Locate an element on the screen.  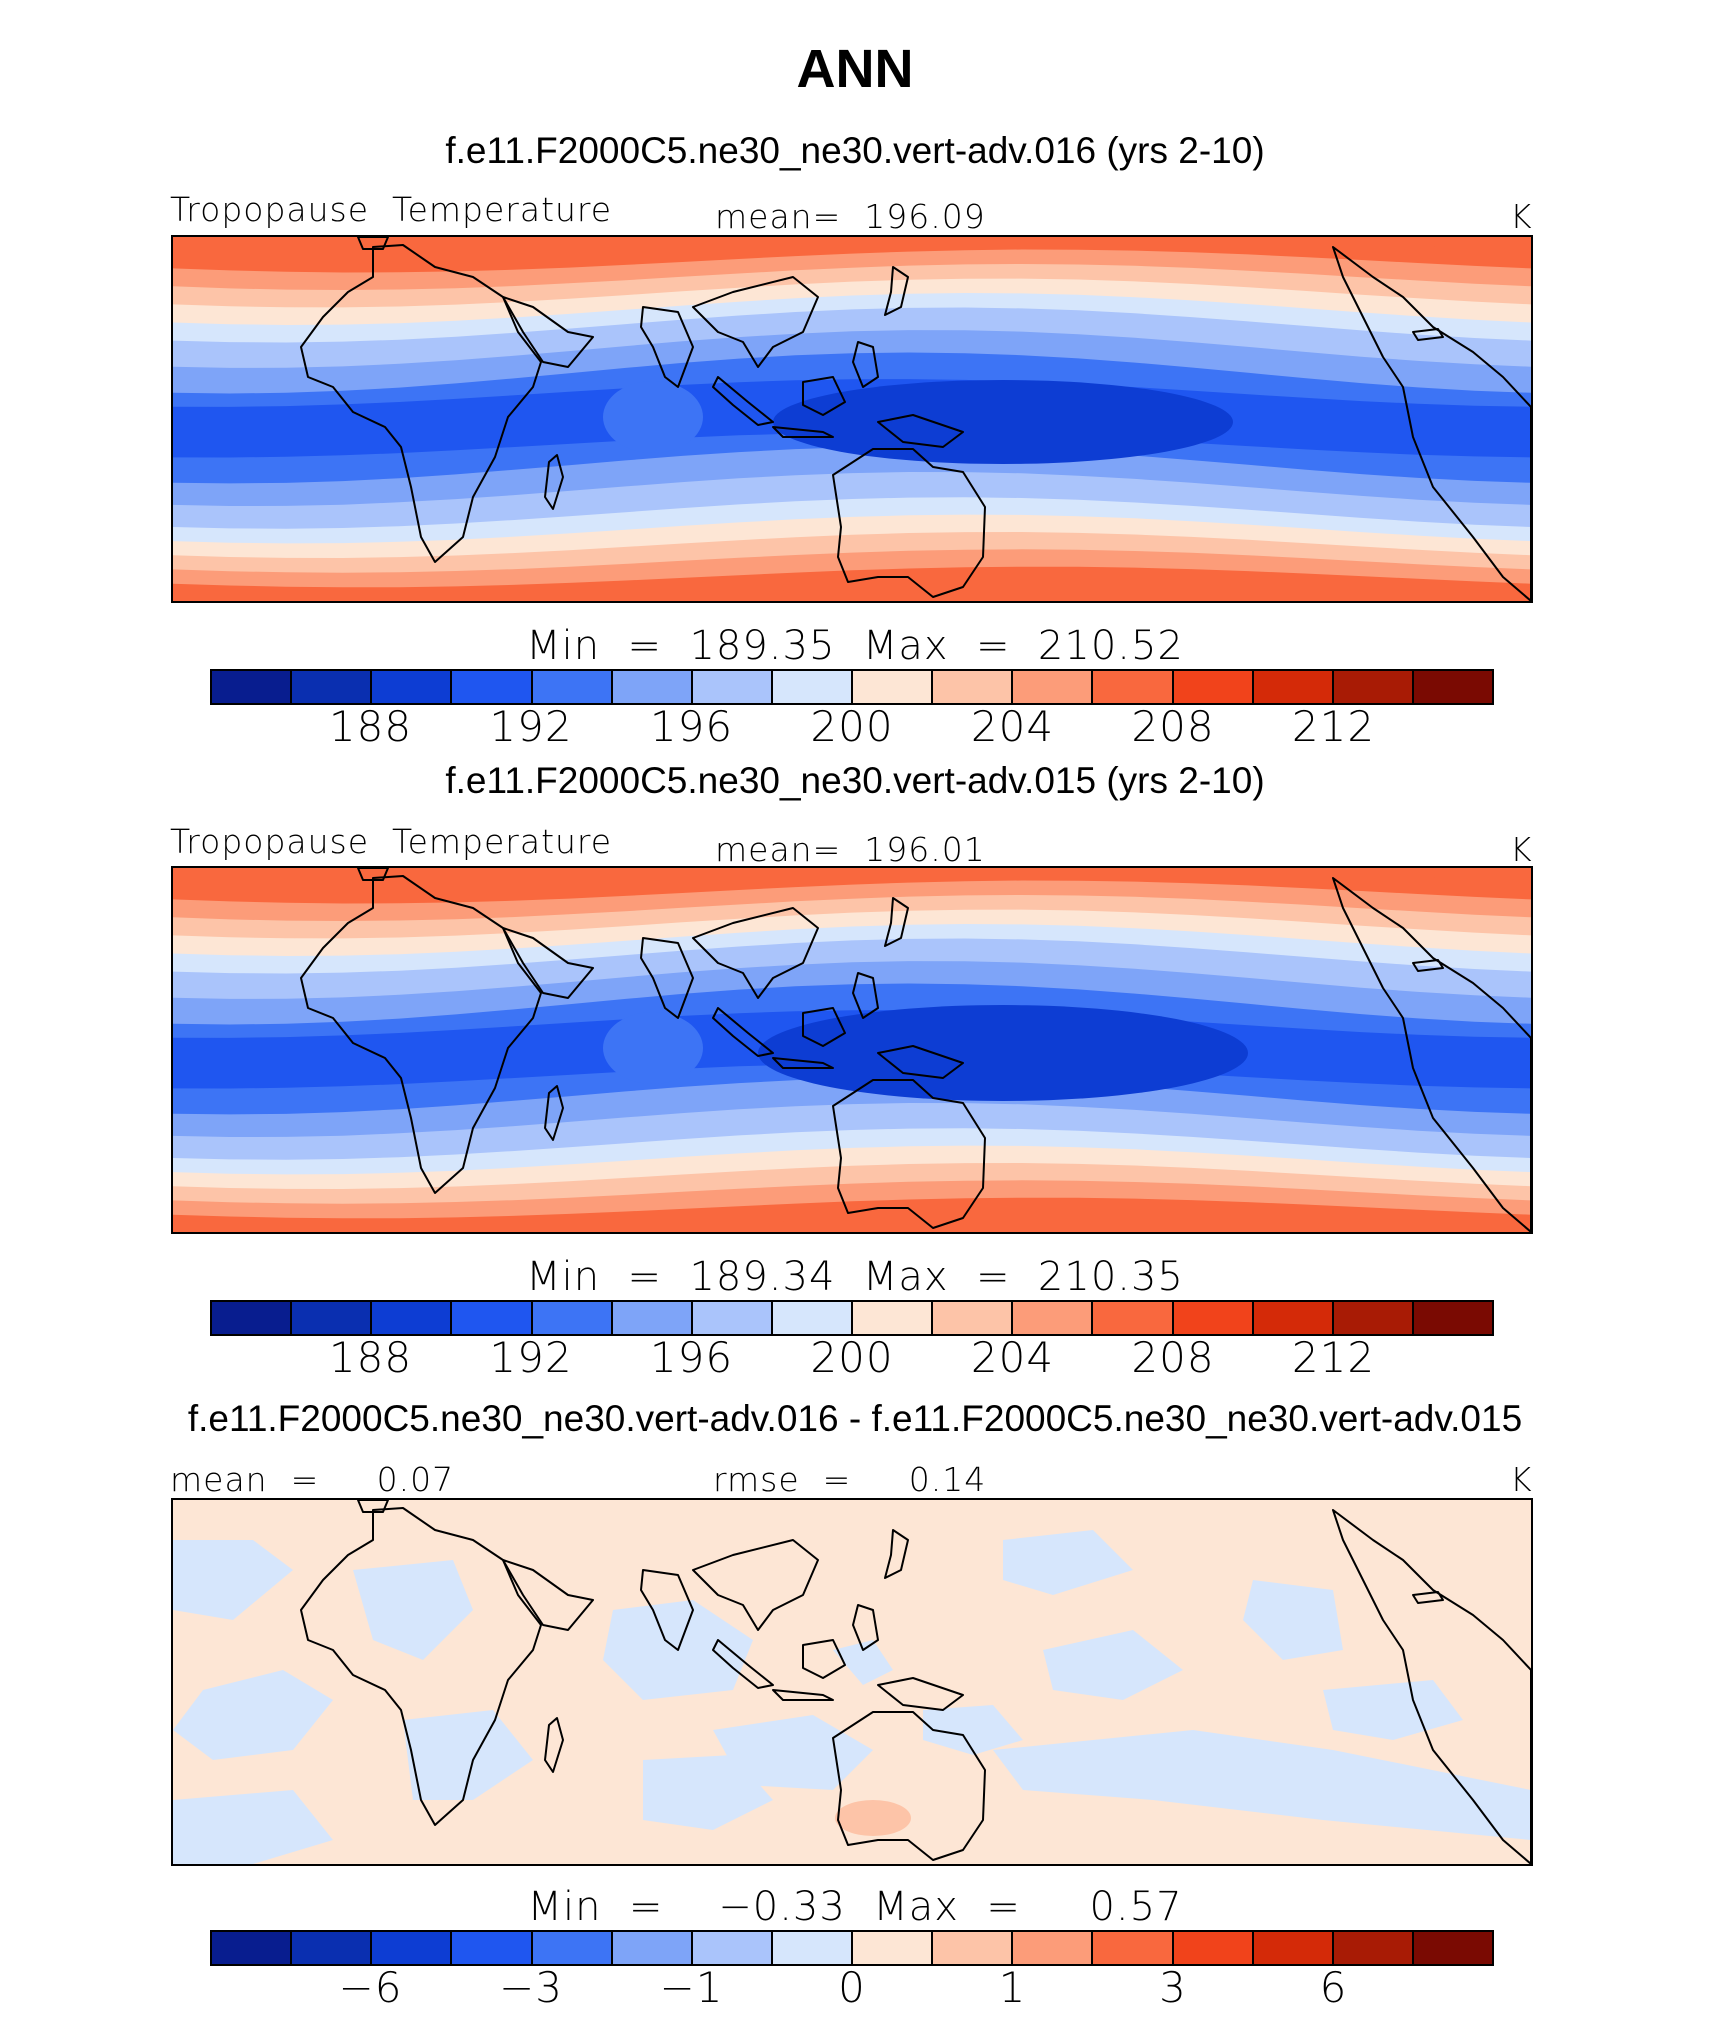
coastline-group is located at coordinates (915, 1050).